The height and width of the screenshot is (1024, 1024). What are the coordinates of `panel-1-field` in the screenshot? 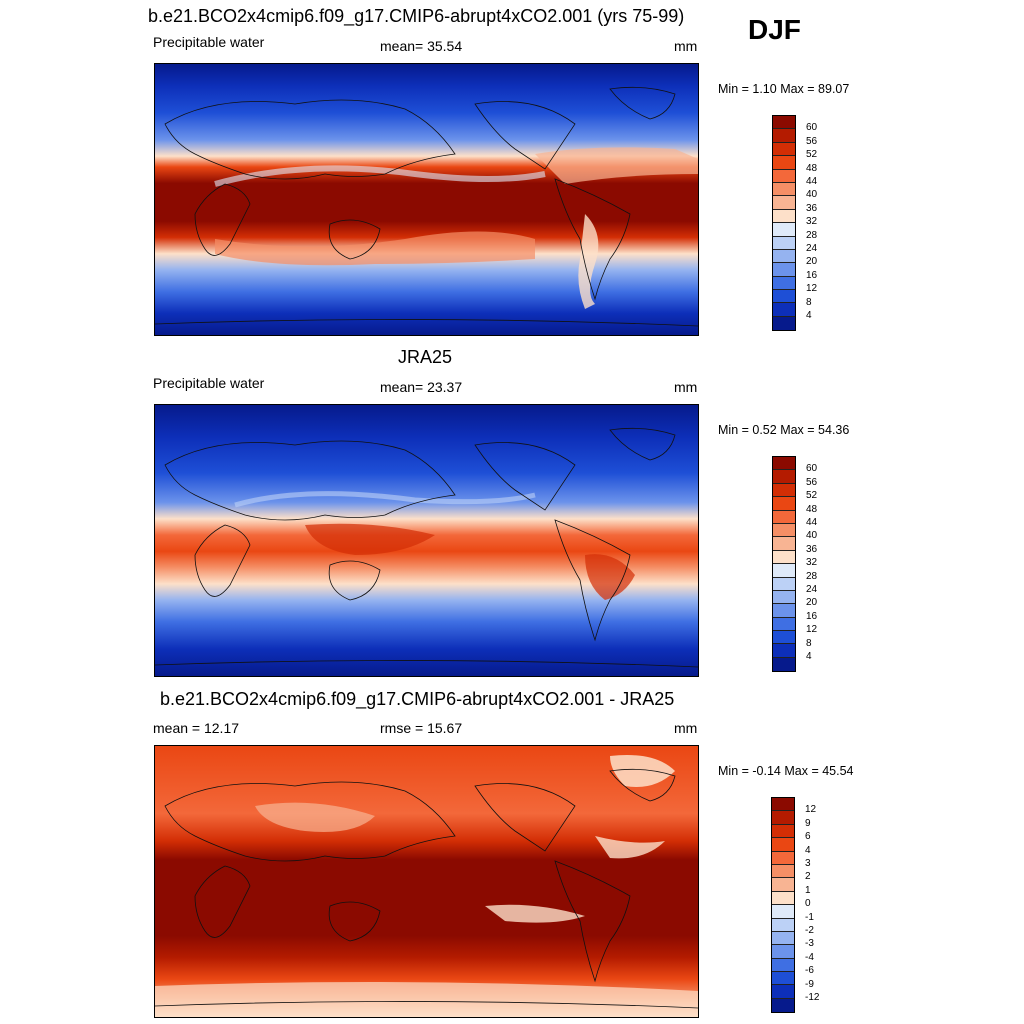 It's located at (426, 199).